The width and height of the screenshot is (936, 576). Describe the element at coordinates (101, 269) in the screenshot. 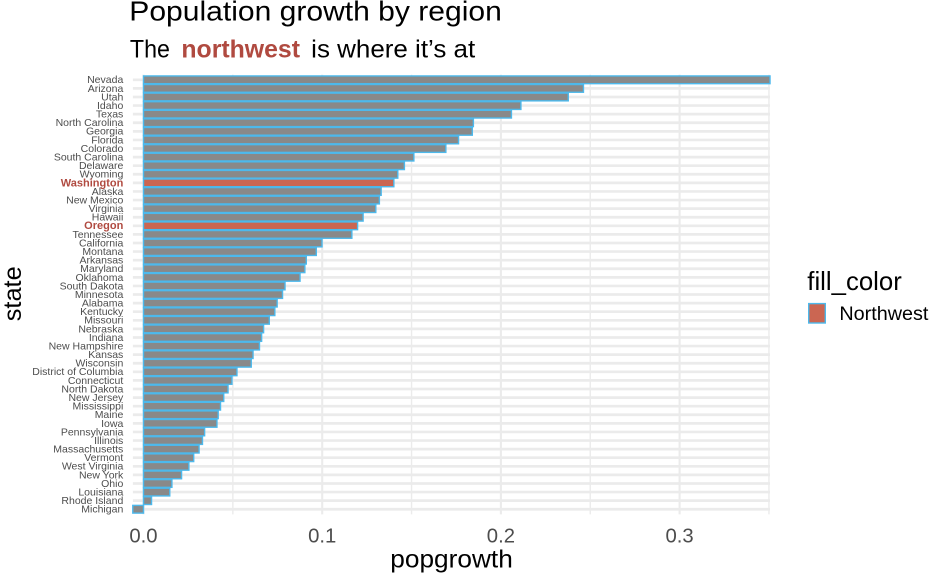

I see `svg-text: Maryland` at that location.